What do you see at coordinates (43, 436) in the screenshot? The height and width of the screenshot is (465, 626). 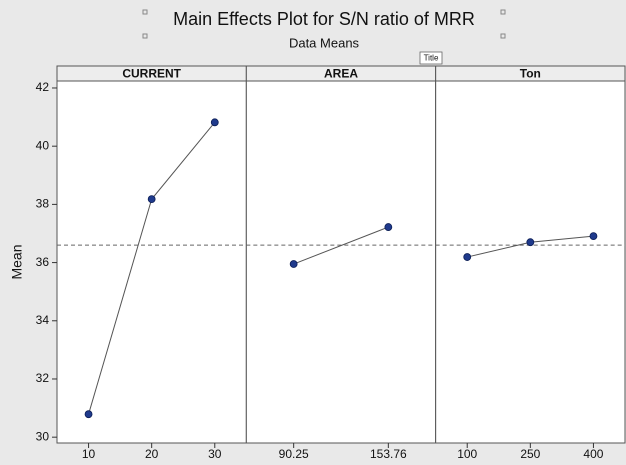 I see `y-tick-label: 30` at bounding box center [43, 436].